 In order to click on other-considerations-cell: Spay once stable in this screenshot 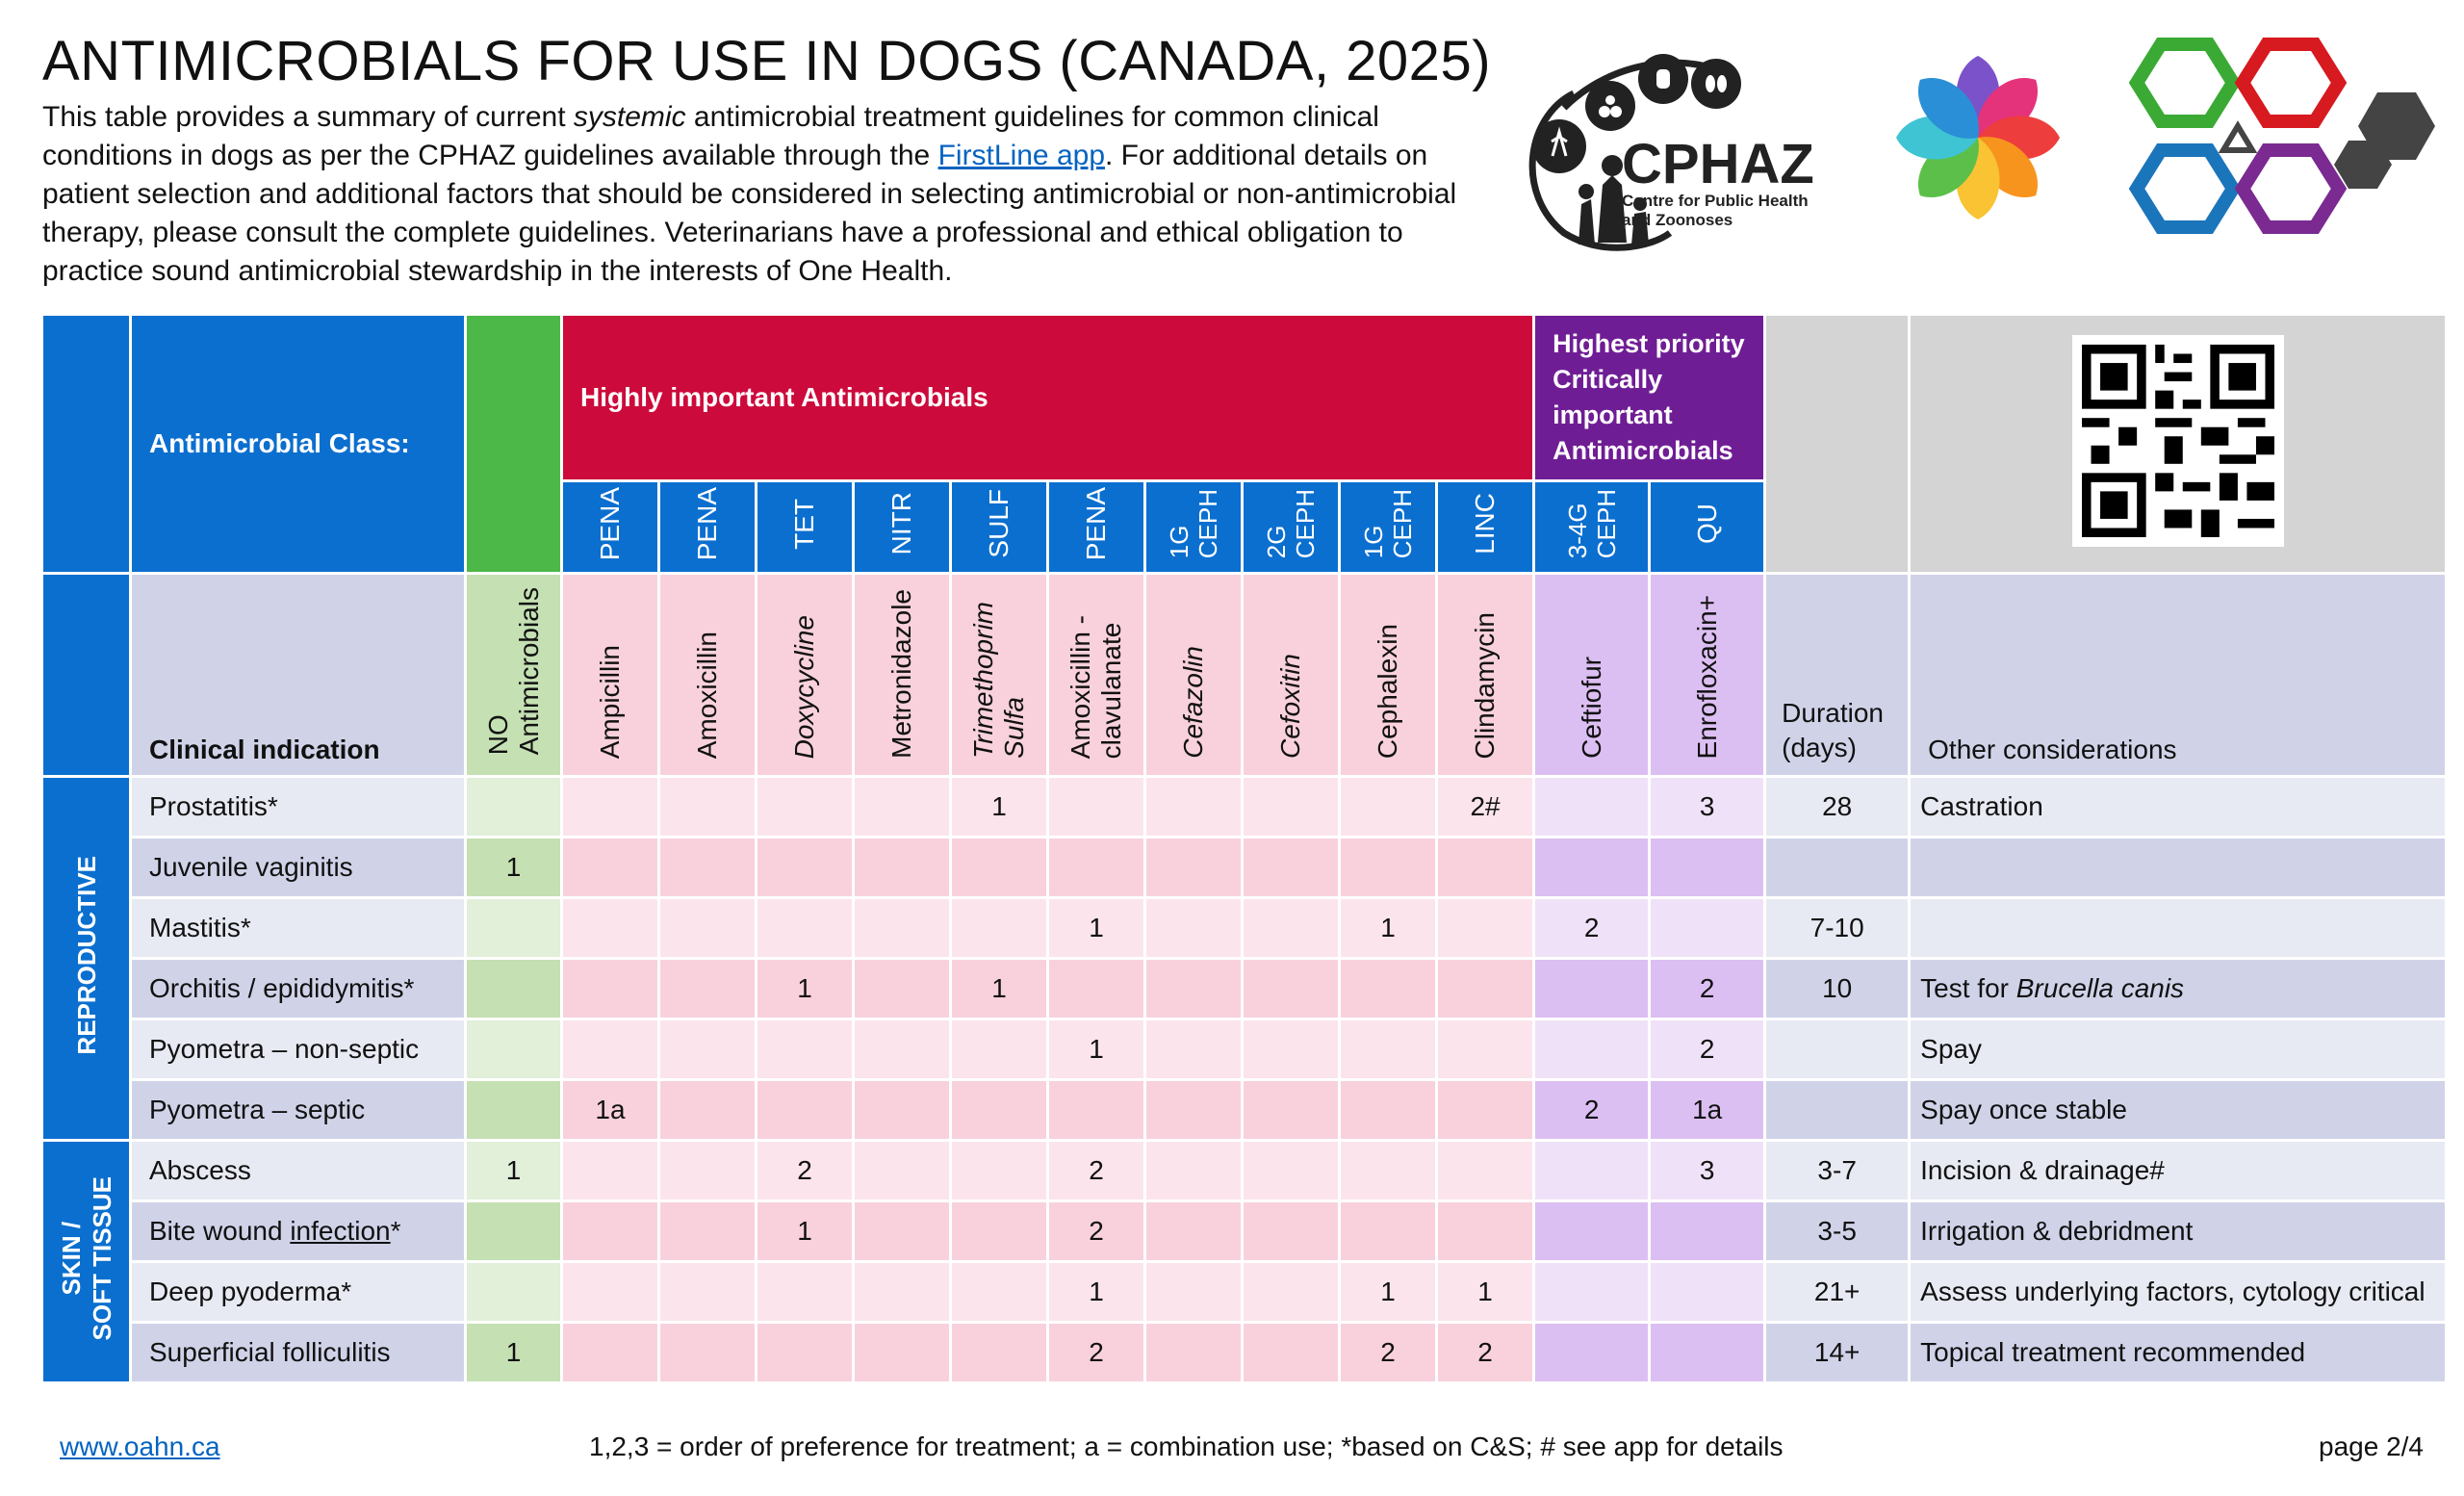, I will do `click(2178, 1110)`.